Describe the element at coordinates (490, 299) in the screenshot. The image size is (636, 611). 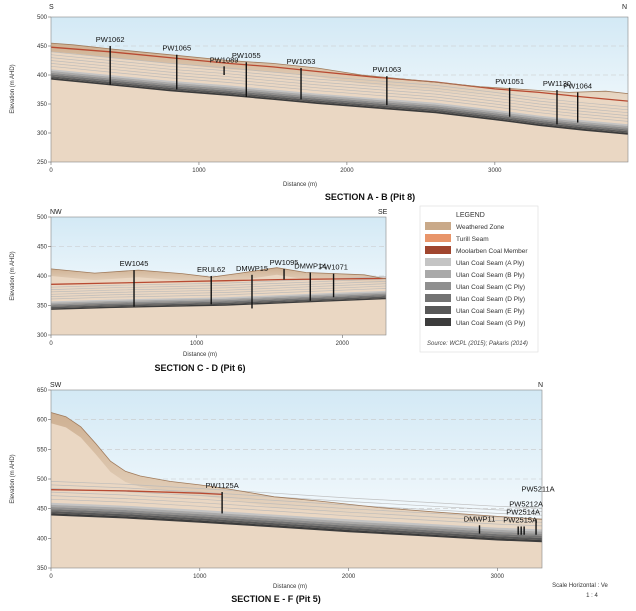
I see `legend-label: Ulan Coal Seam (D Ply)` at that location.